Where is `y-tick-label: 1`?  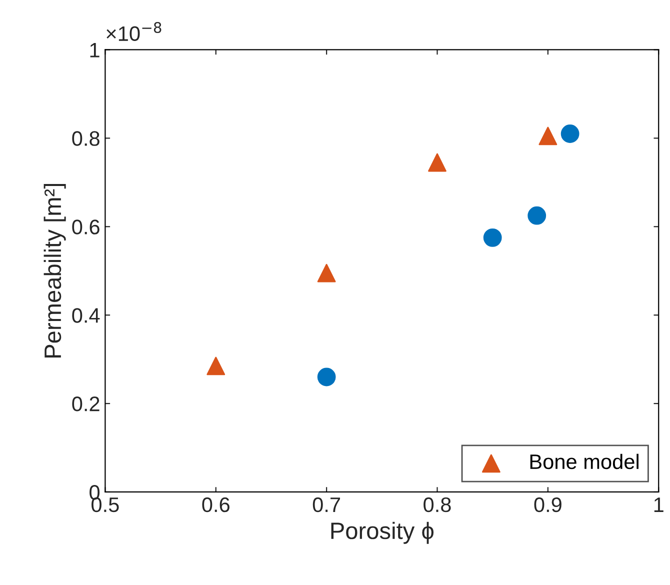
y-tick-label: 1 is located at coordinates (95, 50).